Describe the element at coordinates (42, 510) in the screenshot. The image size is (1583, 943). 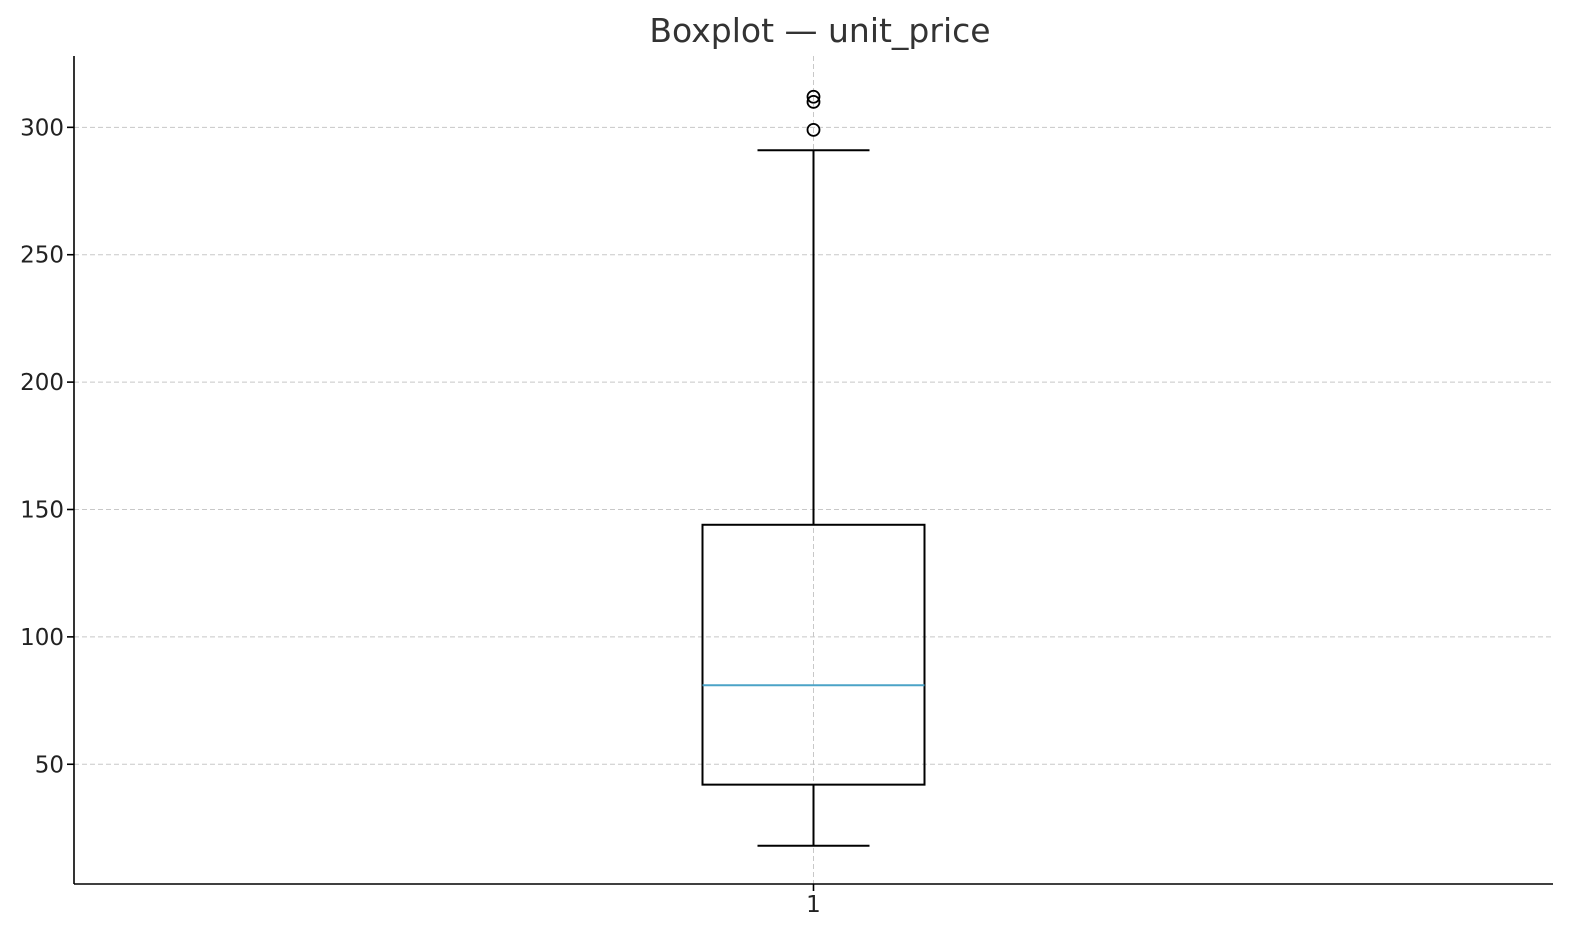
I see `y-tick-label: 150` at that location.